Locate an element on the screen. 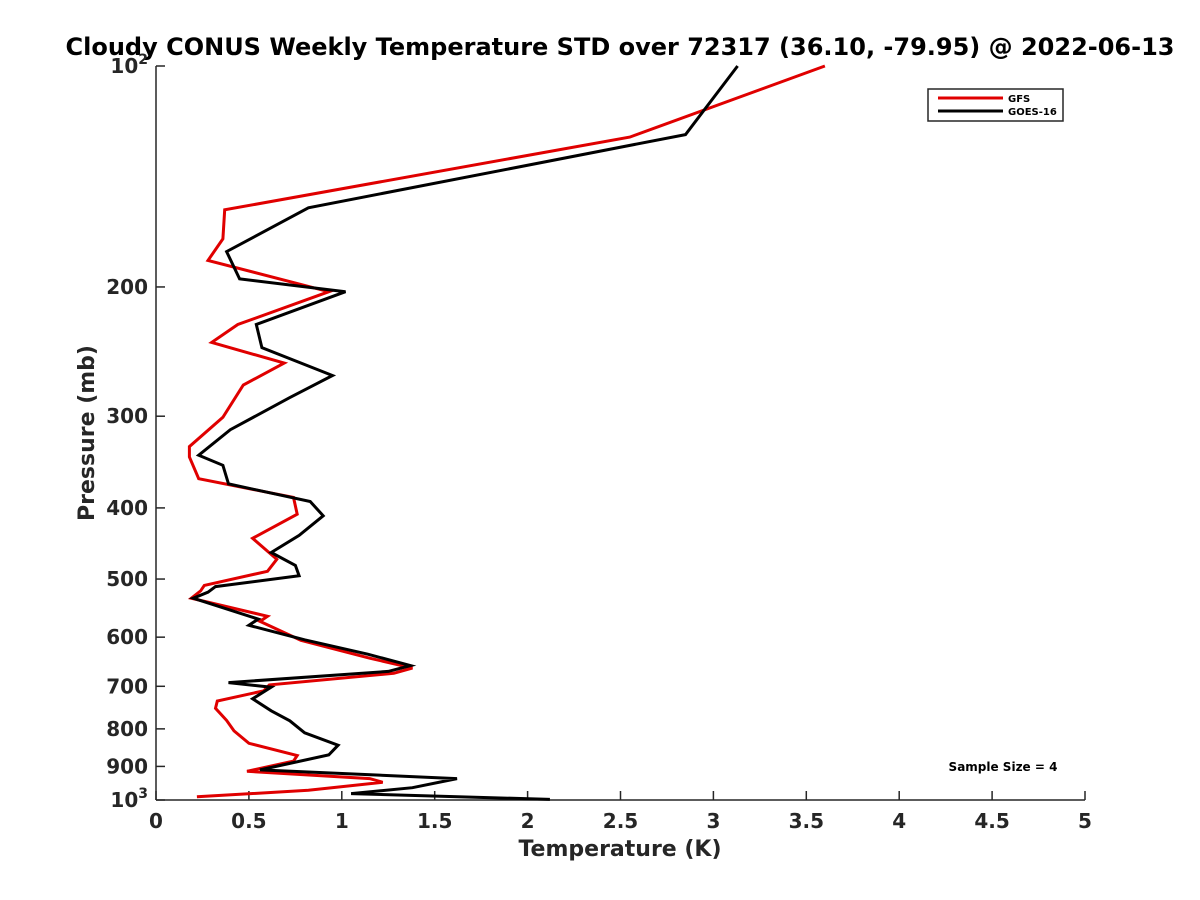 Image resolution: width=1200 pixels, height=900 pixels. y-axis-label: Pressure (mb) is located at coordinates (87, 433).